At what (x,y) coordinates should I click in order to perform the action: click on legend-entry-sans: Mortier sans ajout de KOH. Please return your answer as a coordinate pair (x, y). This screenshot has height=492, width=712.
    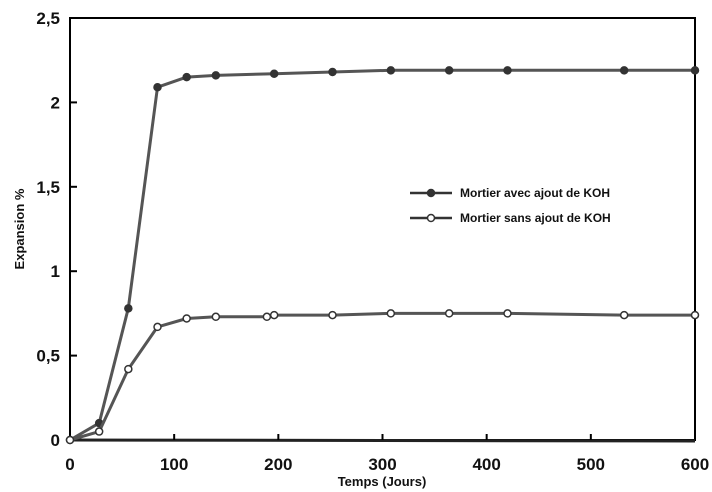
    Looking at the image, I should click on (510, 218).